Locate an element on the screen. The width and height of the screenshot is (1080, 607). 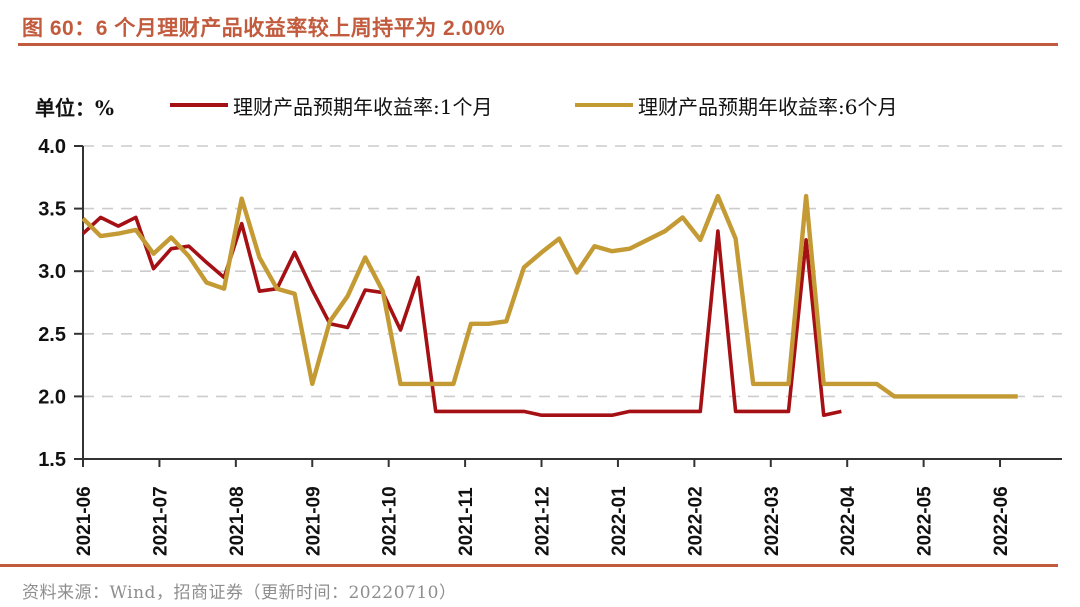
footer-rule is located at coordinates (529, 565).